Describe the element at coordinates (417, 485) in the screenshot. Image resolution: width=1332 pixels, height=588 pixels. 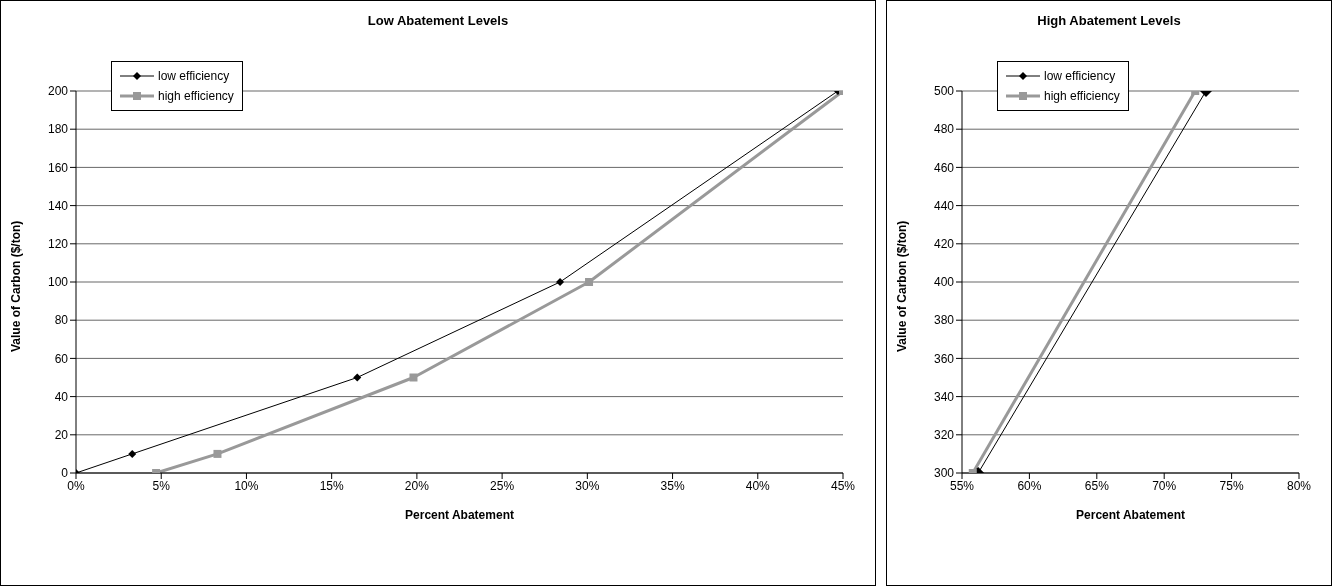
I see `x-tick-label: 20%` at that location.